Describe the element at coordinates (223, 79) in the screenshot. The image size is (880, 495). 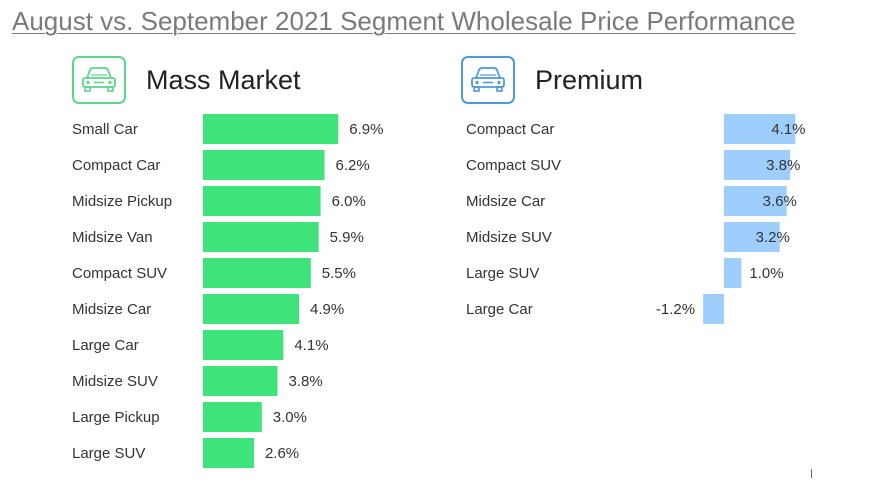
I see `mass-market-title: Mass Market` at that location.